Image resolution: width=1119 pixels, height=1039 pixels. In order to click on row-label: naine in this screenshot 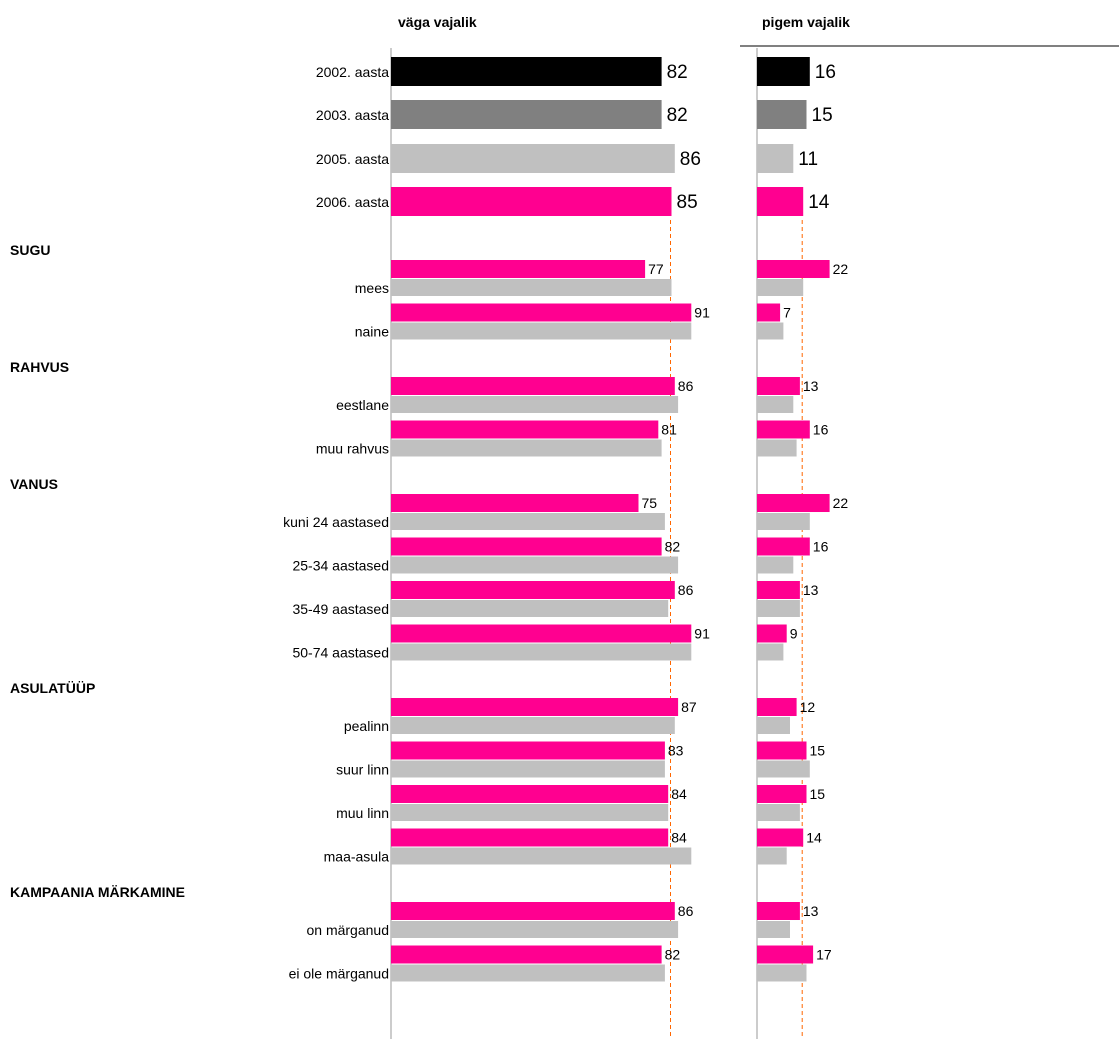, I will do `click(372, 332)`.